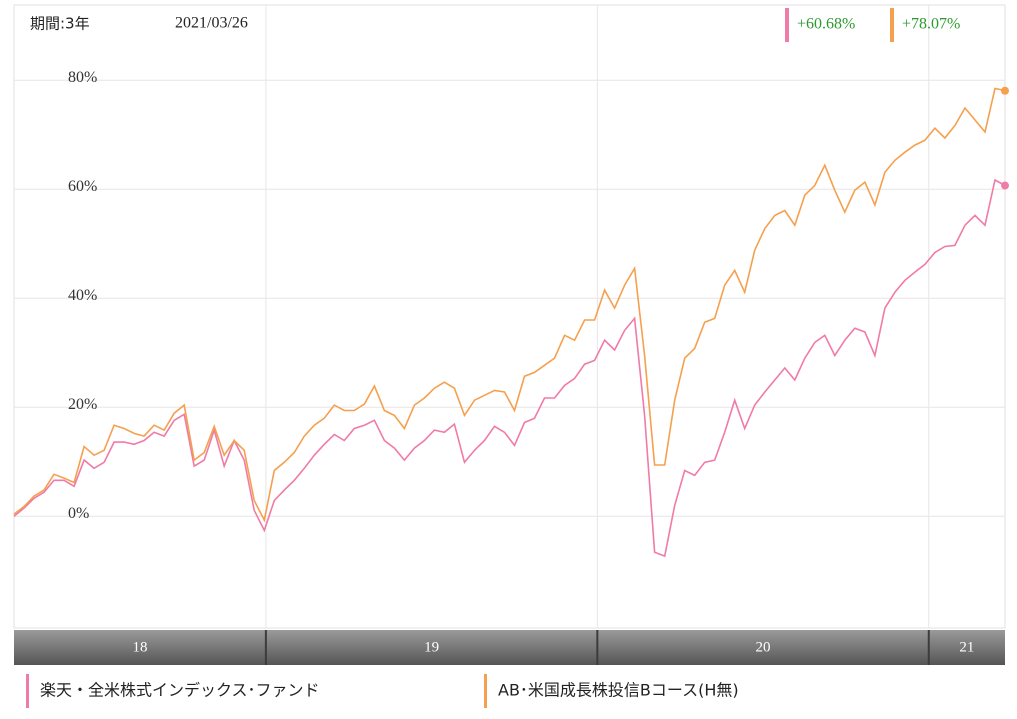 The image size is (1017, 719). I want to click on x-tick-label: 21, so click(966, 647).